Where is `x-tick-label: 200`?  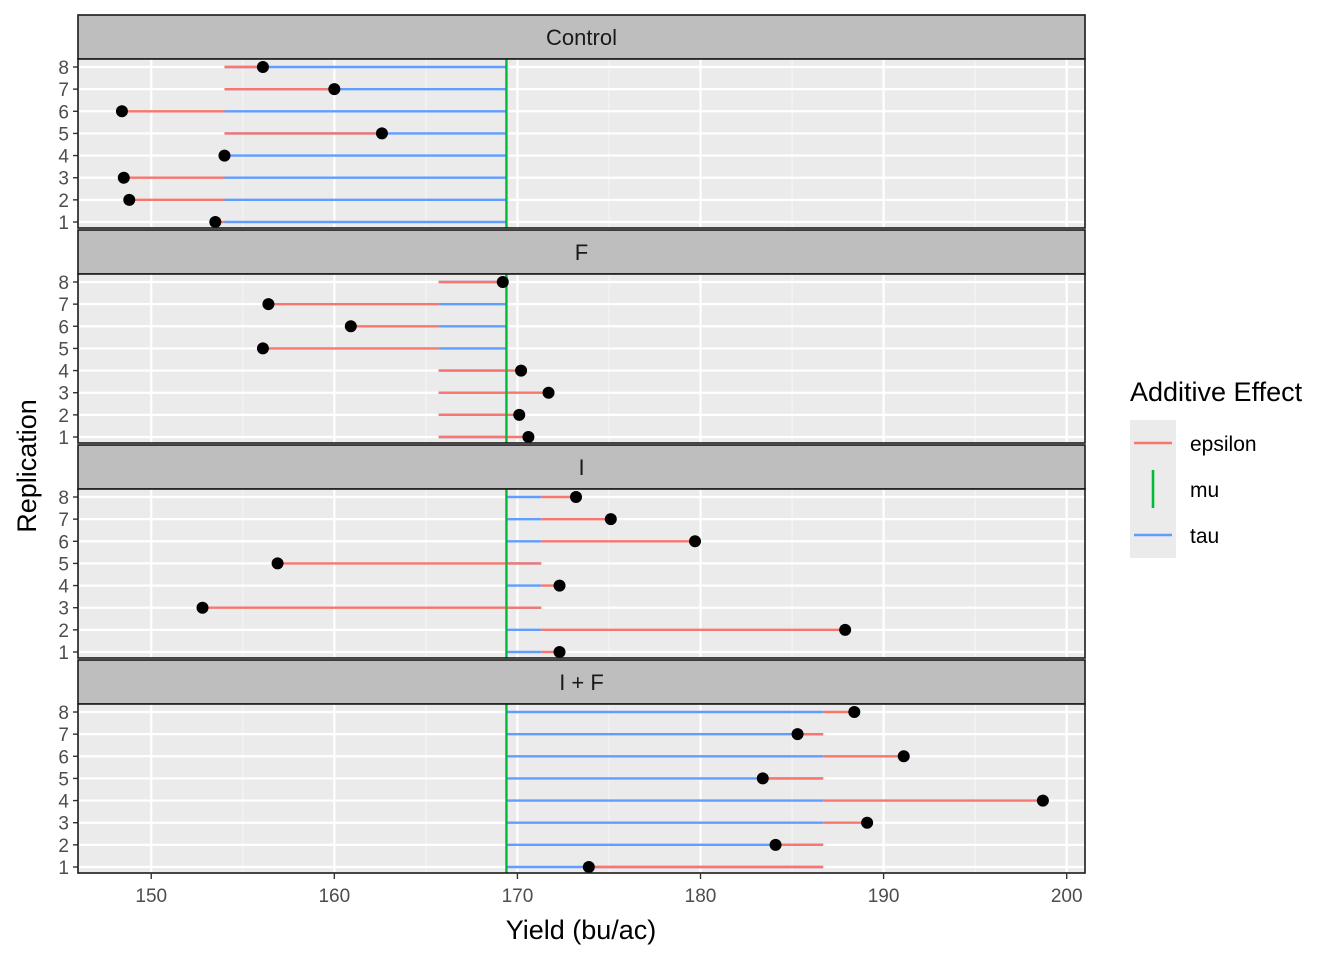 x-tick-label: 200 is located at coordinates (1067, 896).